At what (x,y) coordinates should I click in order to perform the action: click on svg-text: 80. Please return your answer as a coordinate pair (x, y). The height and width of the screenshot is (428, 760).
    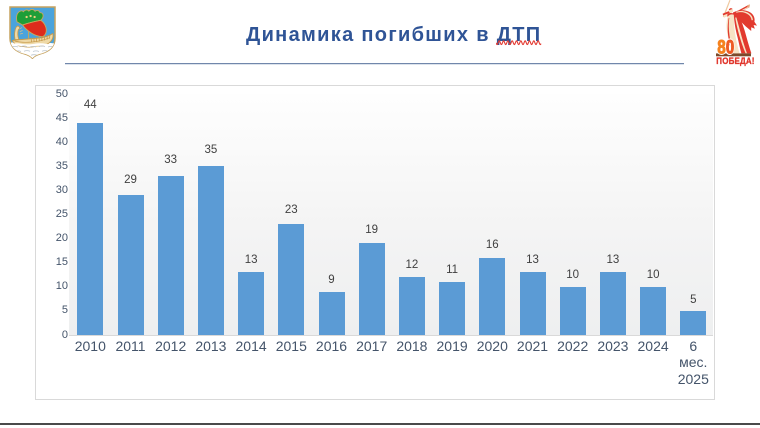
    Looking at the image, I should click on (725, 47).